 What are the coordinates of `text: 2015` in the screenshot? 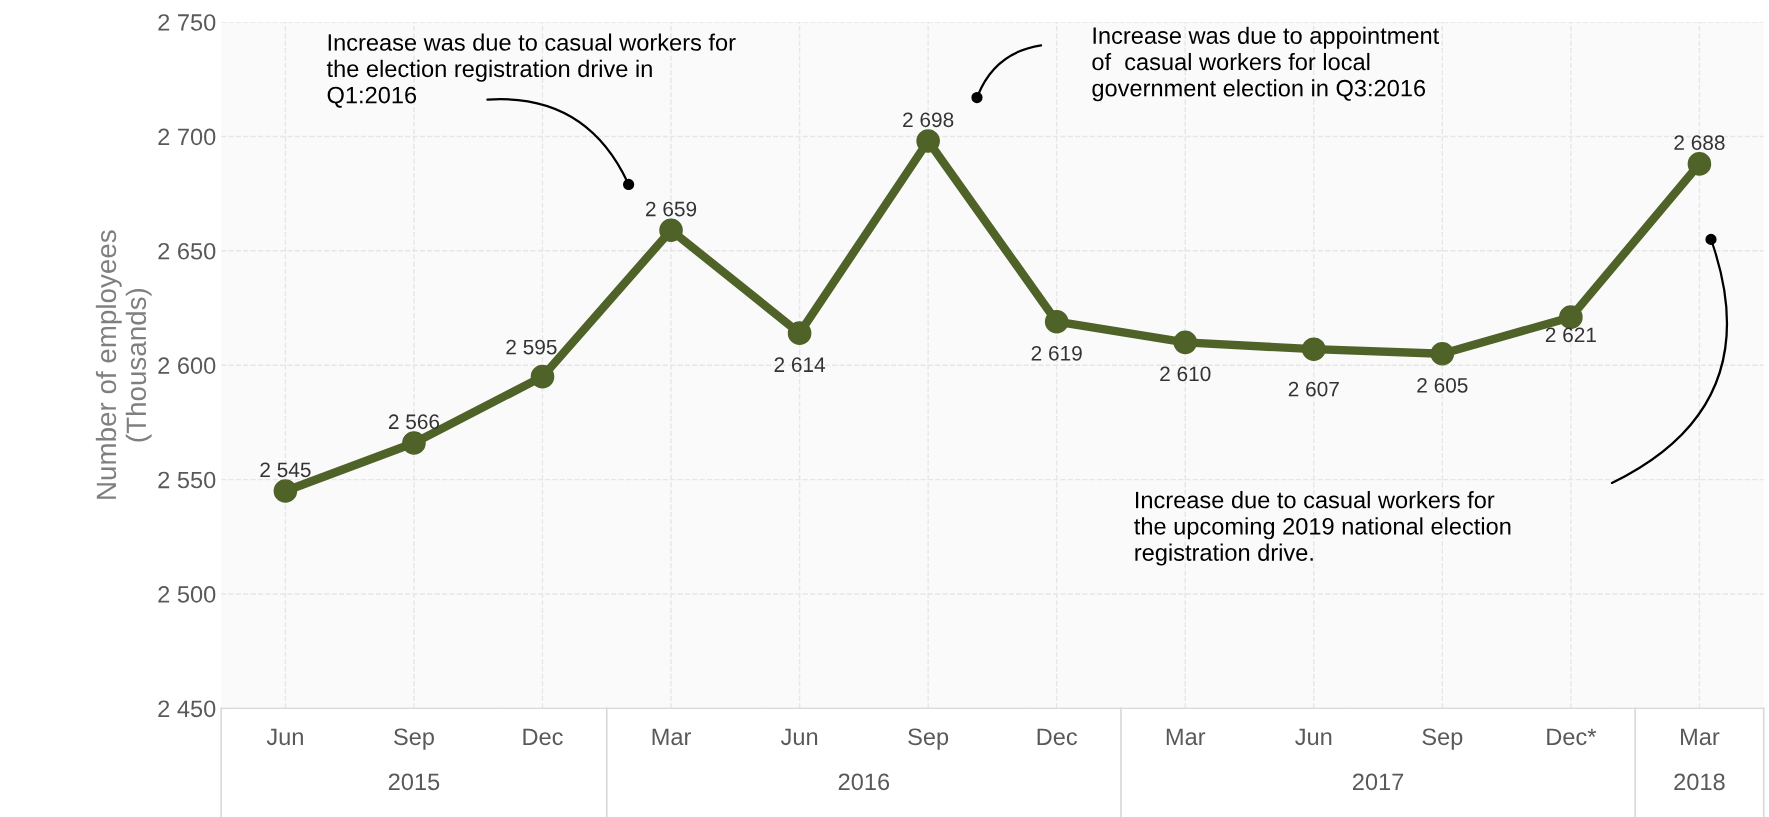 It's located at (414, 782).